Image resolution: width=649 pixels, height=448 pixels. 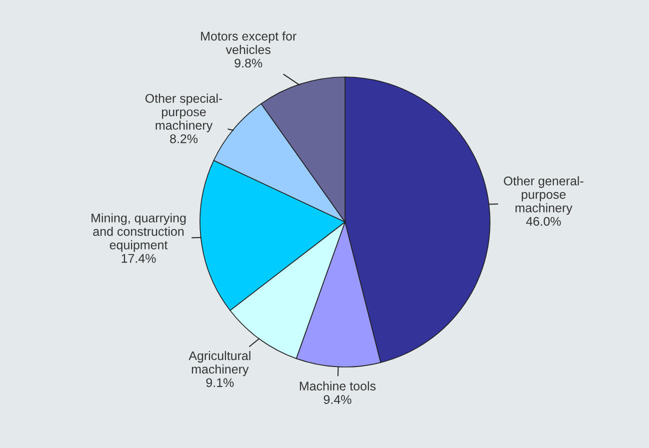 I want to click on data-label: 17.4%, so click(x=139, y=258).